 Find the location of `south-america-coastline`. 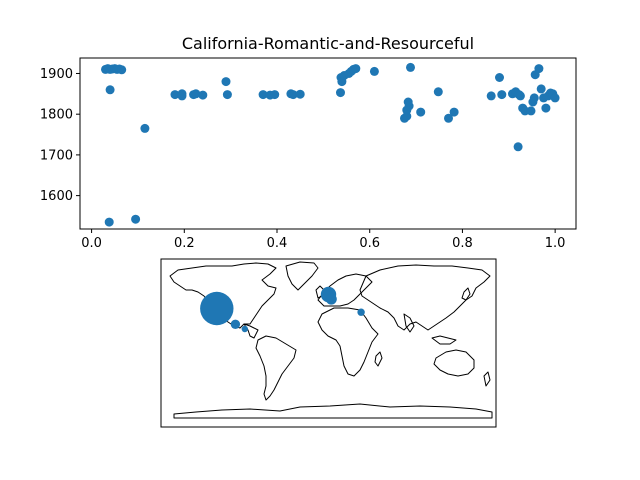

south-america-coastline is located at coordinates (276, 368).